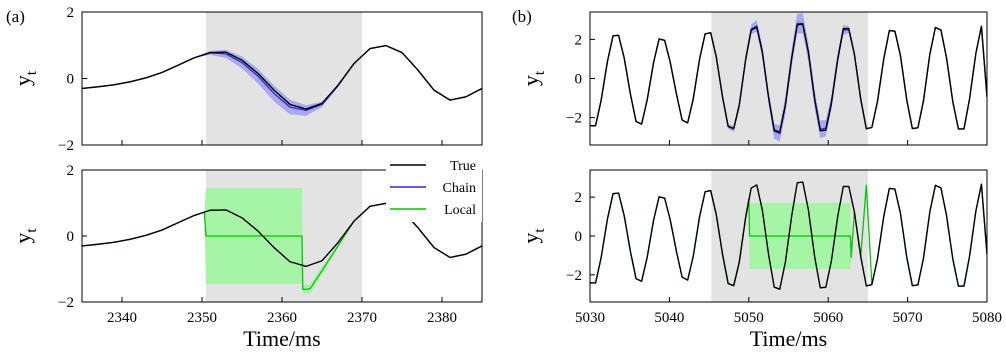  What do you see at coordinates (282, 318) in the screenshot?
I see `x-tick-label: 2360` at bounding box center [282, 318].